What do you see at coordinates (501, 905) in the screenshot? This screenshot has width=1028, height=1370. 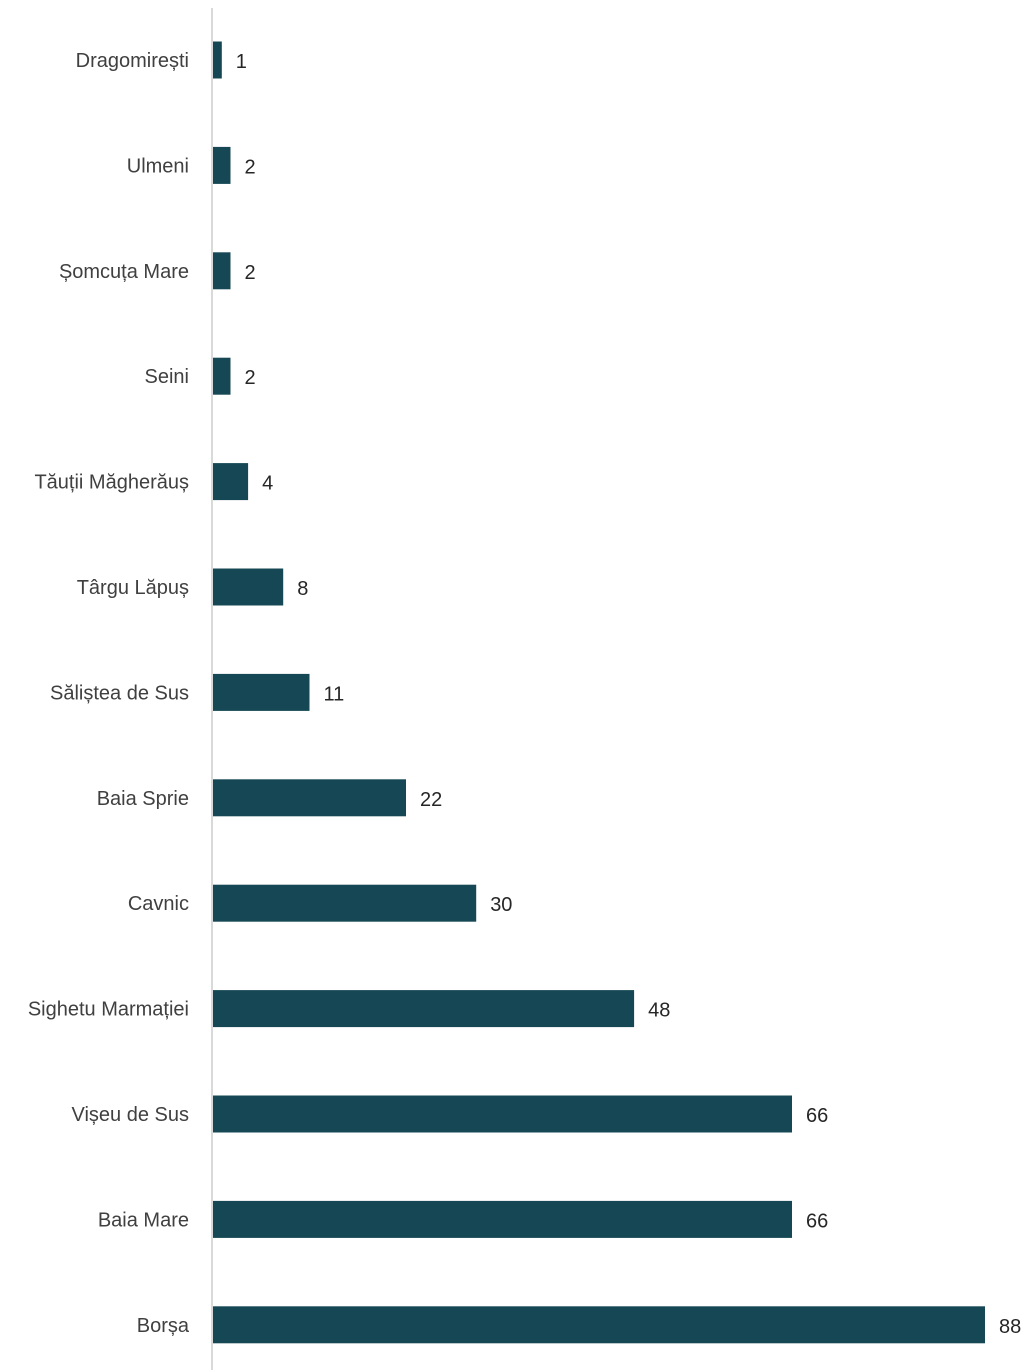 I see `data-label: 30` at bounding box center [501, 905].